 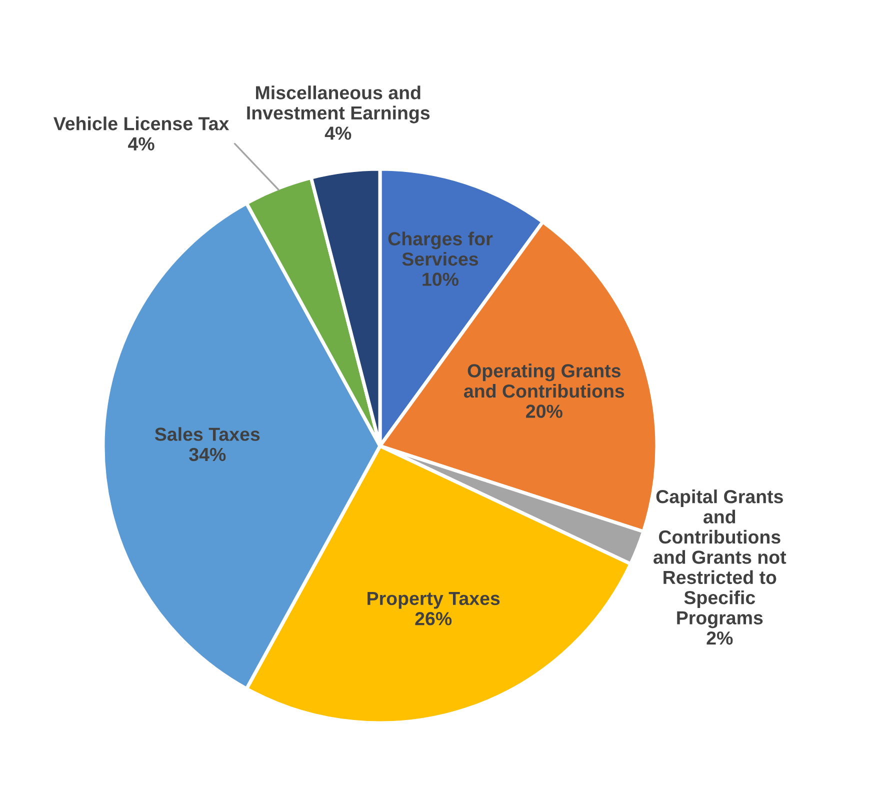 What do you see at coordinates (720, 559) in the screenshot?
I see `slice-label: Capital Grants and Contributions and Grants not Restricted to Specific Programs` at bounding box center [720, 559].